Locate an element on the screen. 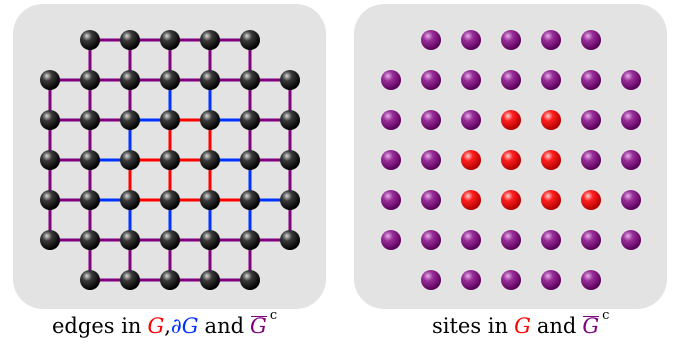 The width and height of the screenshot is (676, 354). caption-left-boundary: ∂G is located at coordinates (184, 326).